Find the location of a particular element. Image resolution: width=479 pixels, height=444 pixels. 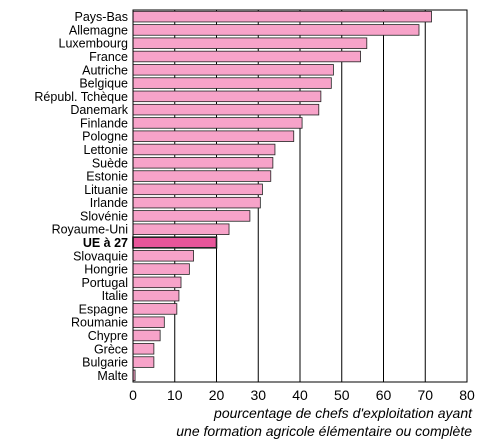

x-tick-label-10: 10 is located at coordinates (175, 395).